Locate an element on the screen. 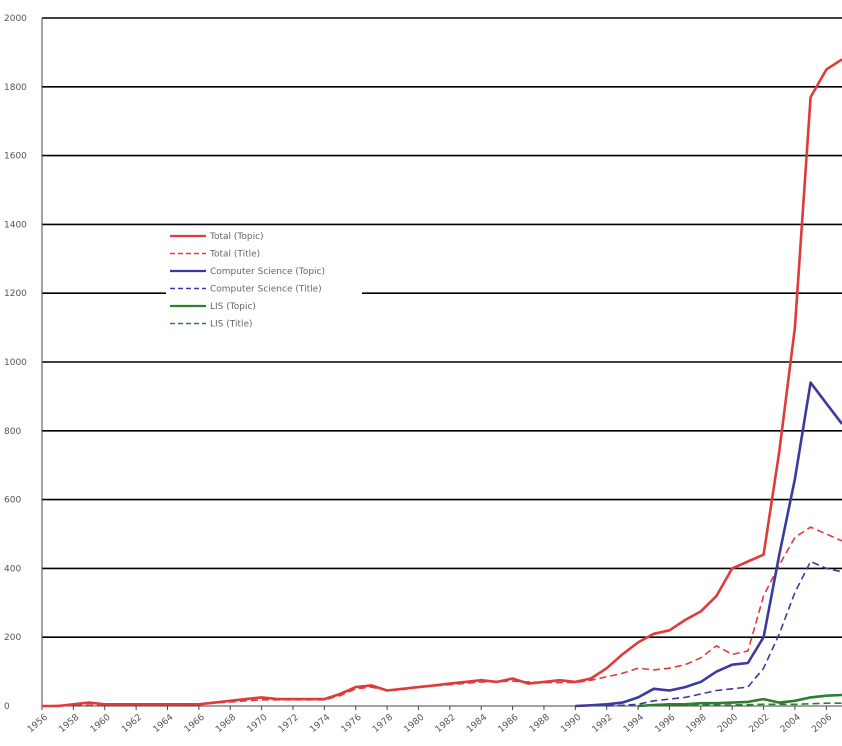 The height and width of the screenshot is (746, 842). x-tick-label: 1996 is located at coordinates (665, 723).